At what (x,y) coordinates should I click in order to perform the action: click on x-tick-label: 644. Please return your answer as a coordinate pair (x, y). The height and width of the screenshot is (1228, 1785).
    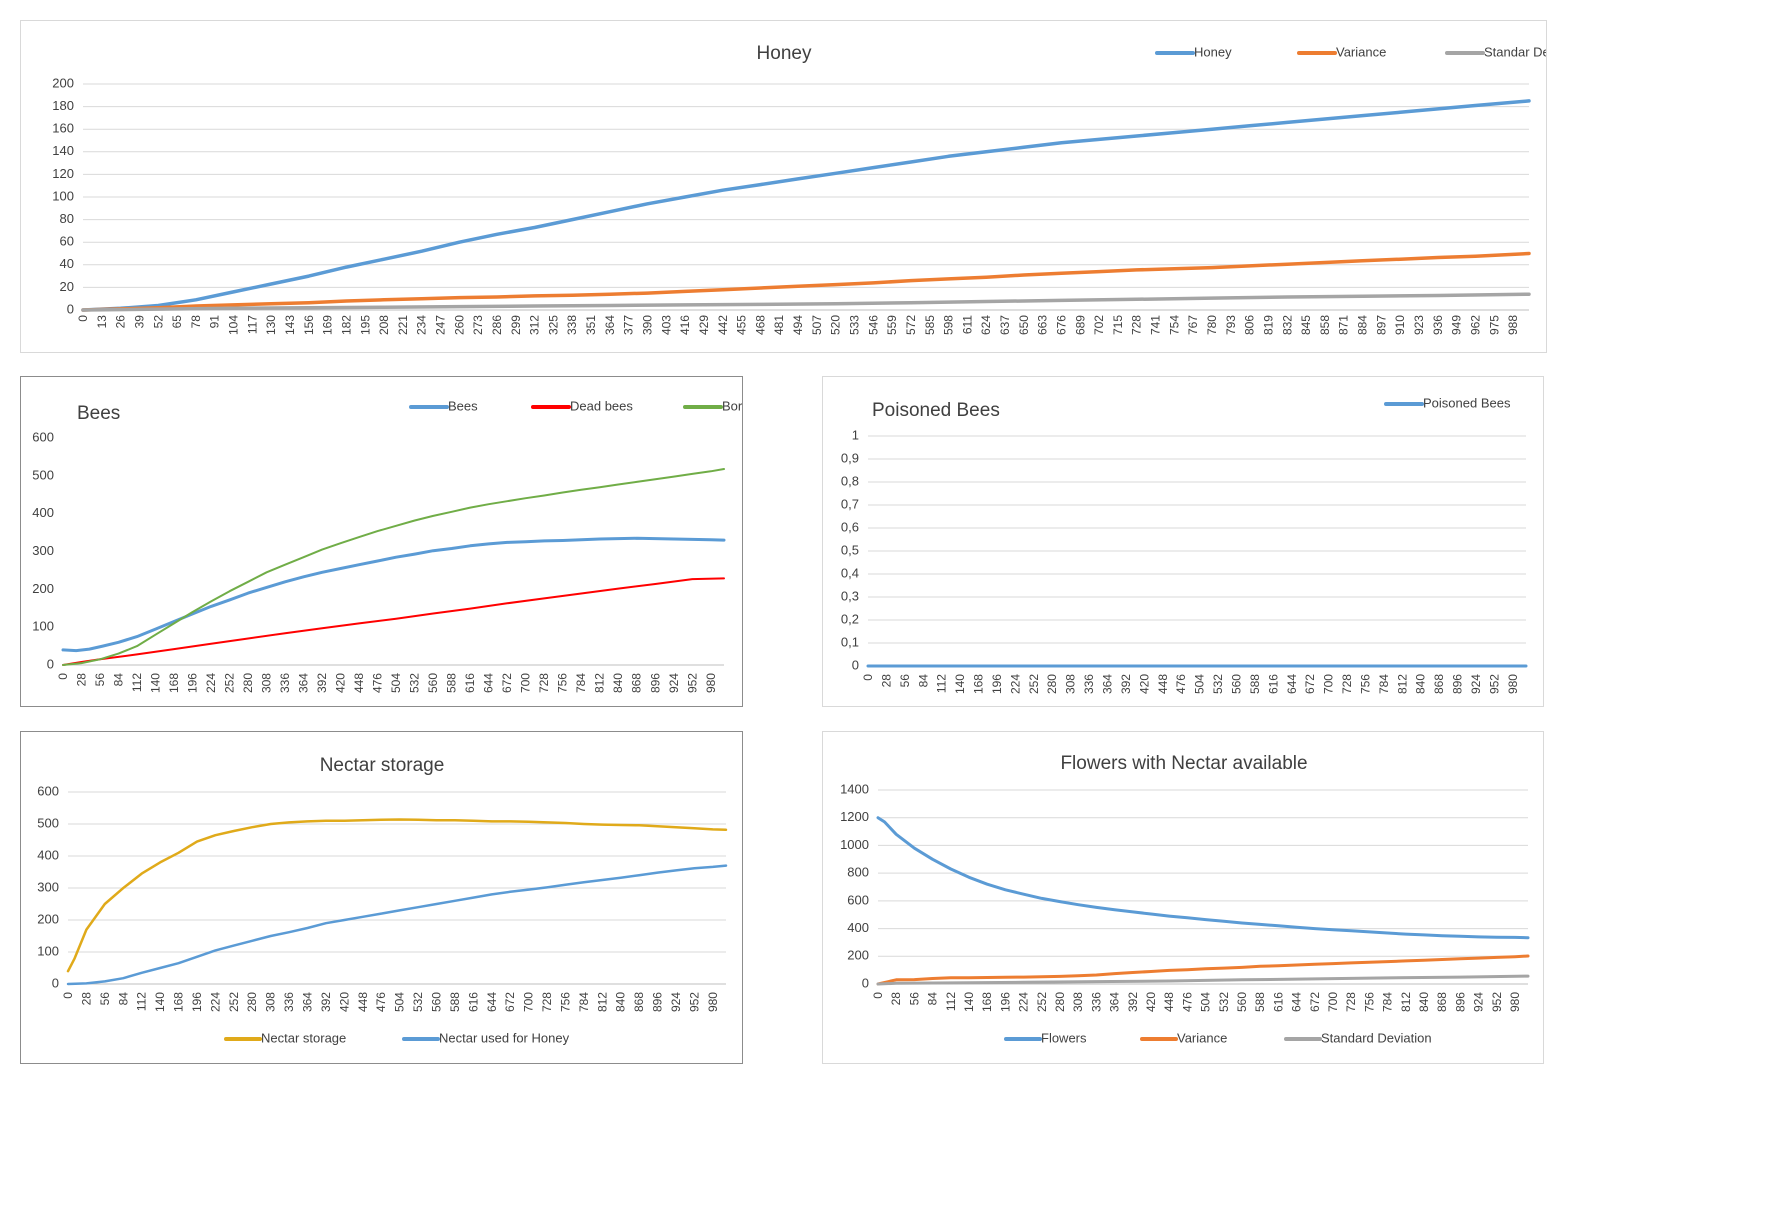
    Looking at the image, I should click on (489, 683).